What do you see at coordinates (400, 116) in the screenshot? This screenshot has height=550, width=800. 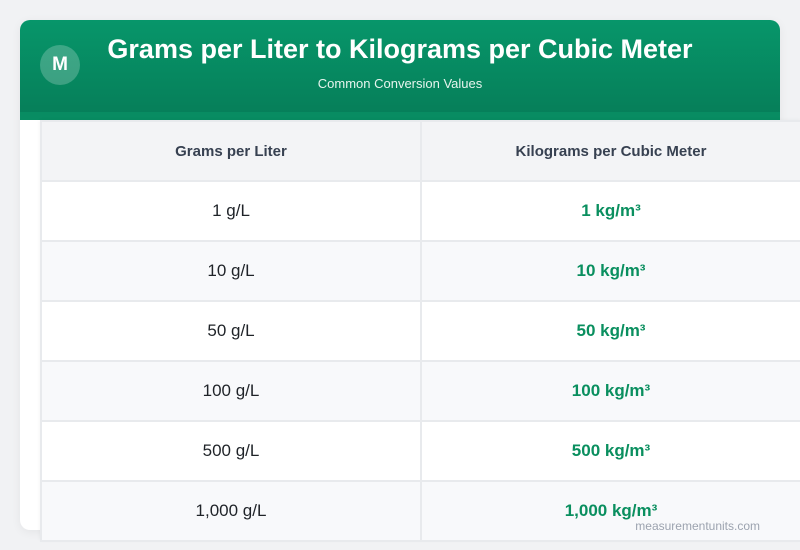 I see `header-accent-strip` at bounding box center [400, 116].